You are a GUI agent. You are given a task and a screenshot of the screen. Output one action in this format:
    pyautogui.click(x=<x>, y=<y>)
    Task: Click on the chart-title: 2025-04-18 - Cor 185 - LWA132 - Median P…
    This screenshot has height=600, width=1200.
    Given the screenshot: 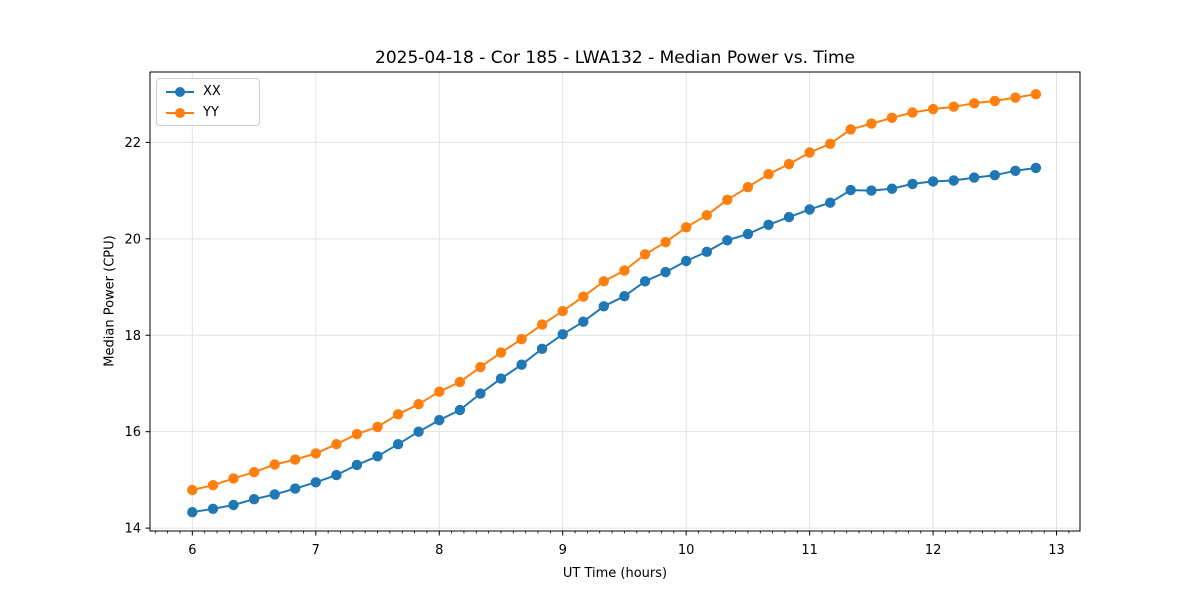 What is the action you would take?
    pyautogui.click(x=615, y=58)
    